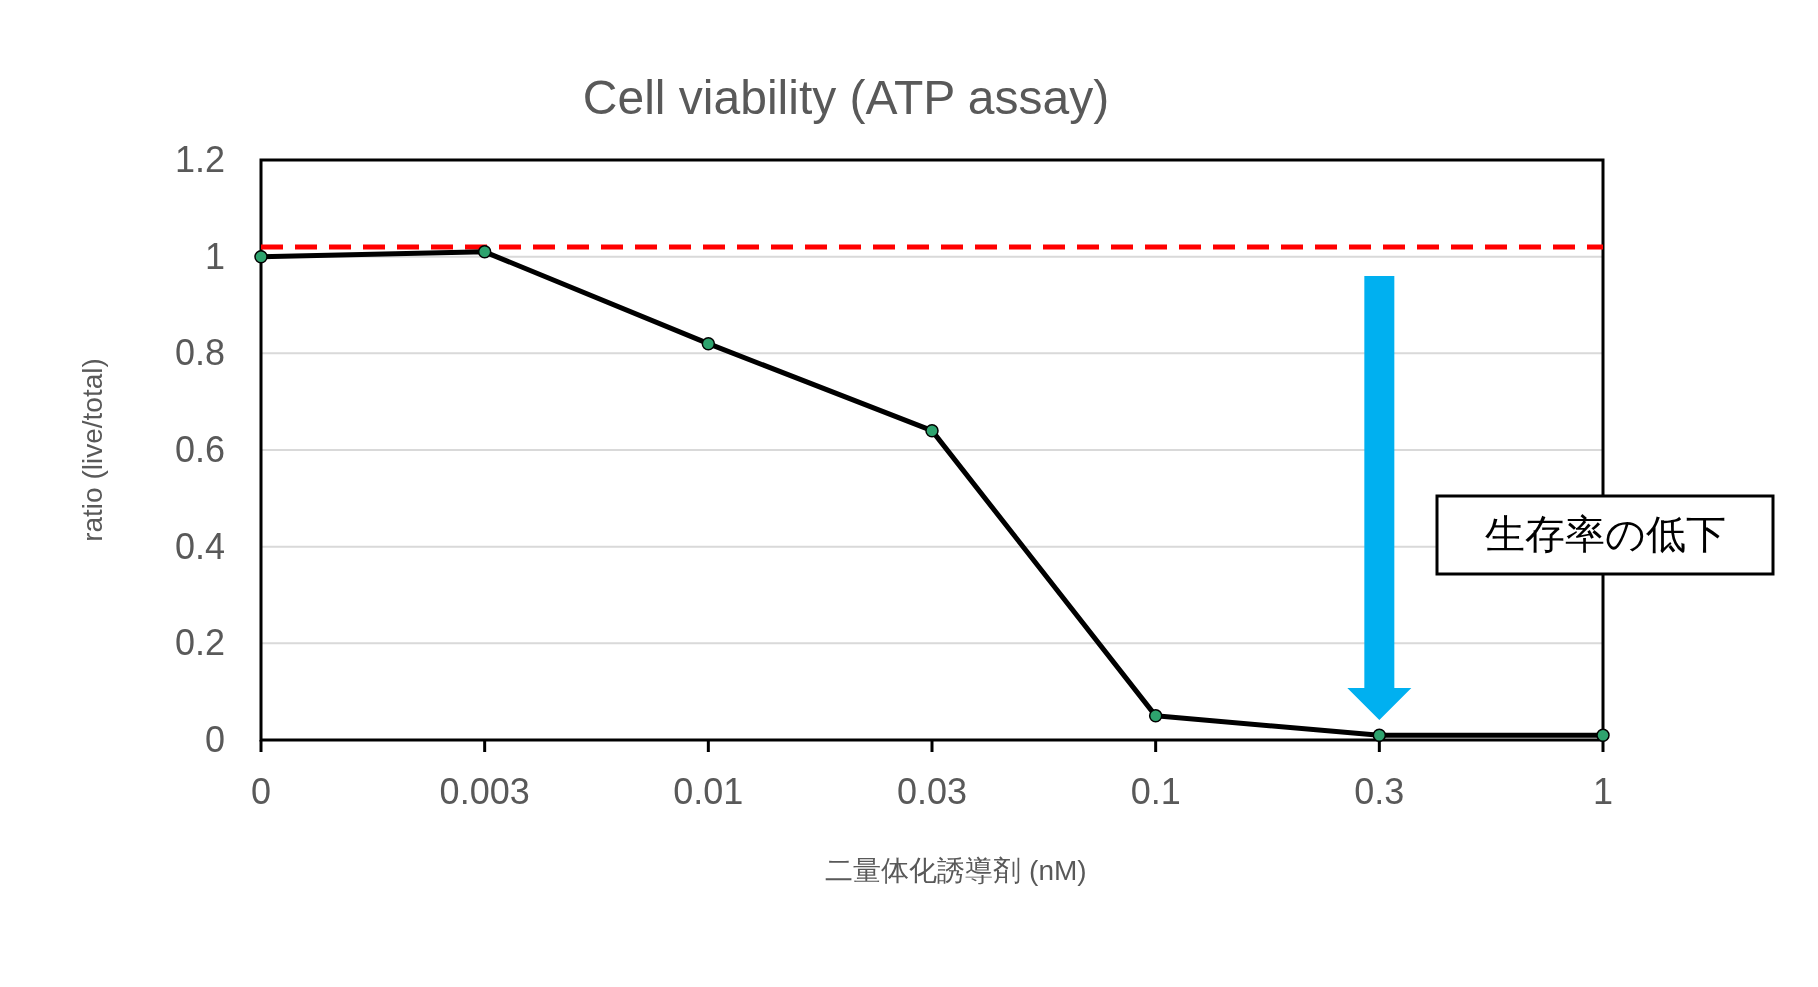 The width and height of the screenshot is (1818, 987). I want to click on annotation: 生存率の低下, so click(1605, 534).